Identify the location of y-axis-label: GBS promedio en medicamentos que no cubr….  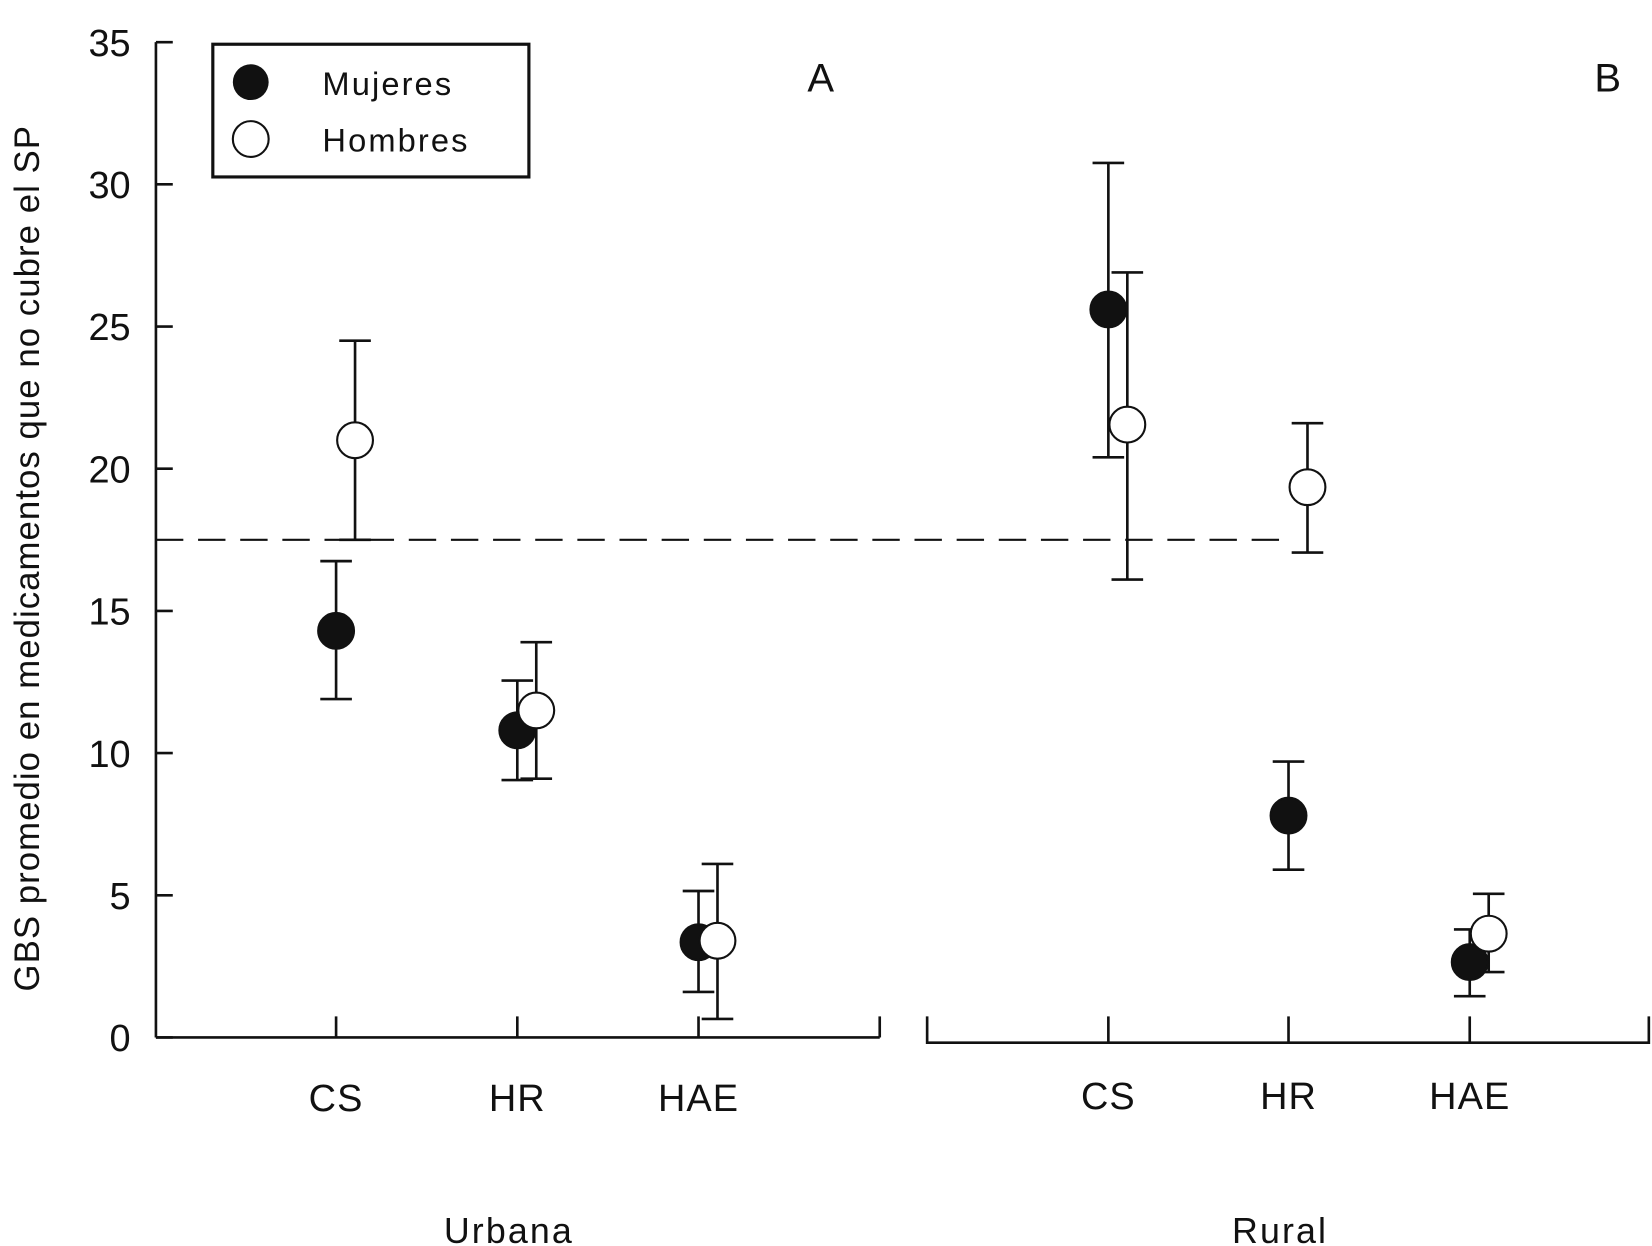
(28, 558).